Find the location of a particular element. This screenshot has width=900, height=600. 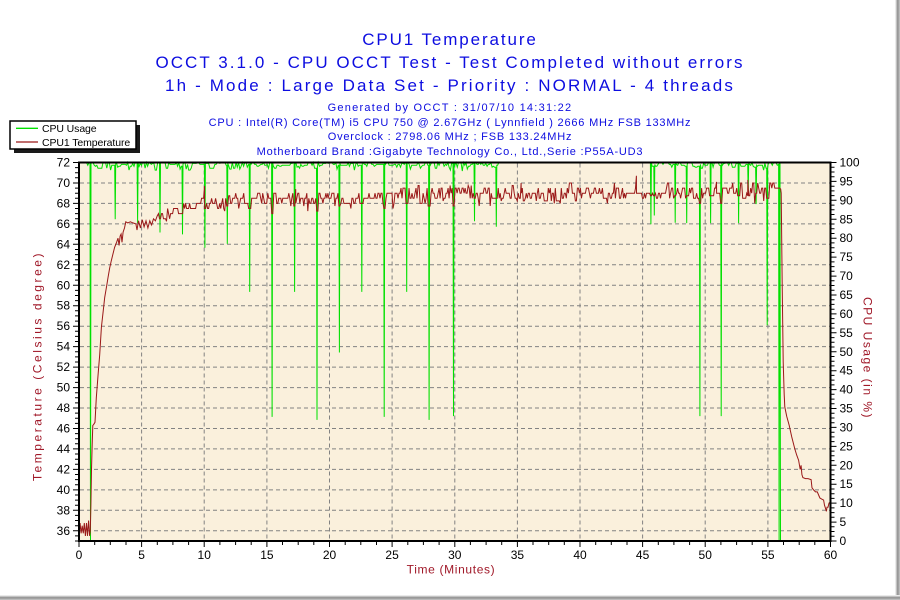

svg-text: 95 is located at coordinates (847, 181).